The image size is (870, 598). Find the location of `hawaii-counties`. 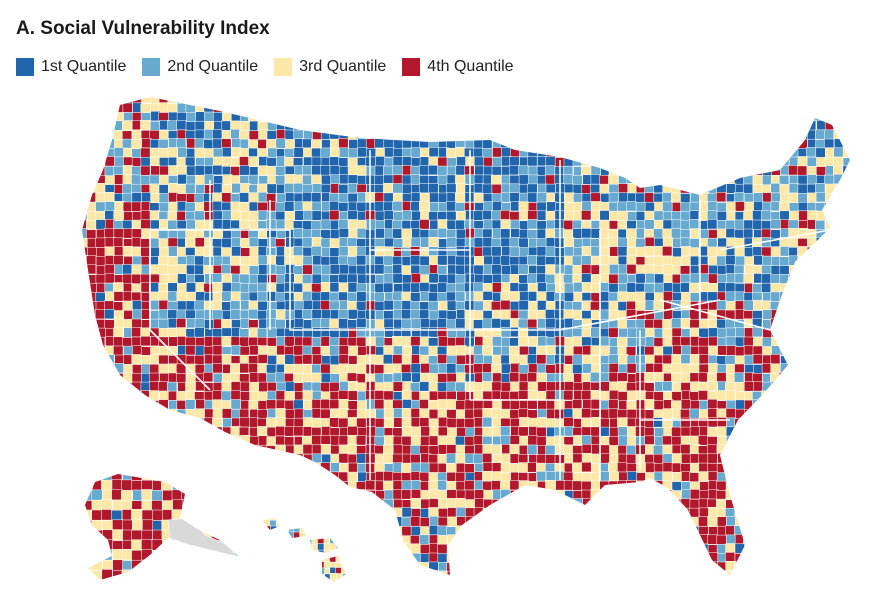

hawaii-counties is located at coordinates (304, 550).